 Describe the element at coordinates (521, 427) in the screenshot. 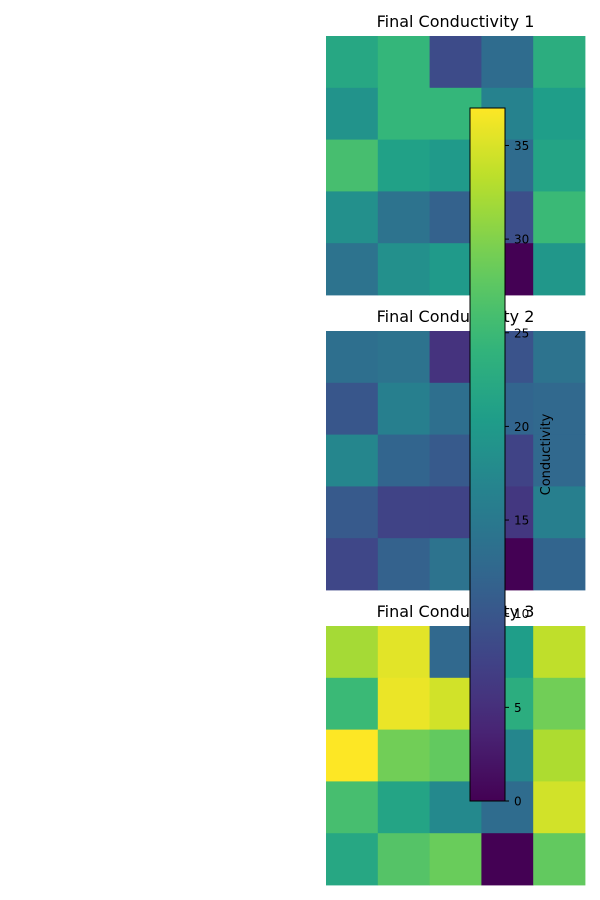

I see `colorbar-tick-label: 20` at that location.